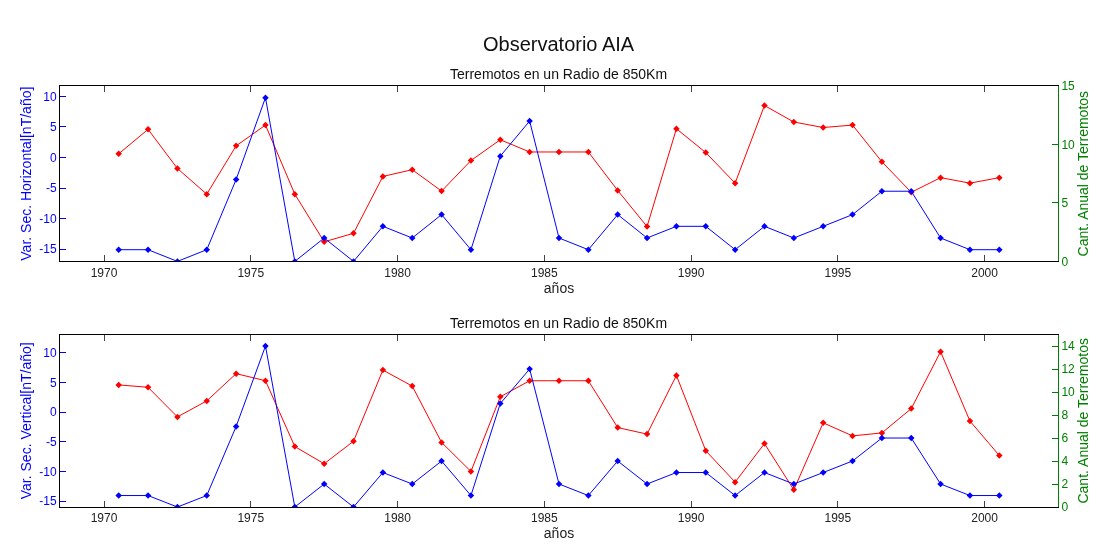 The height and width of the screenshot is (554, 1094). Describe the element at coordinates (25, 421) in the screenshot. I see `y-axis-title: Var. Sec. Vertical[nT/año]` at that location.